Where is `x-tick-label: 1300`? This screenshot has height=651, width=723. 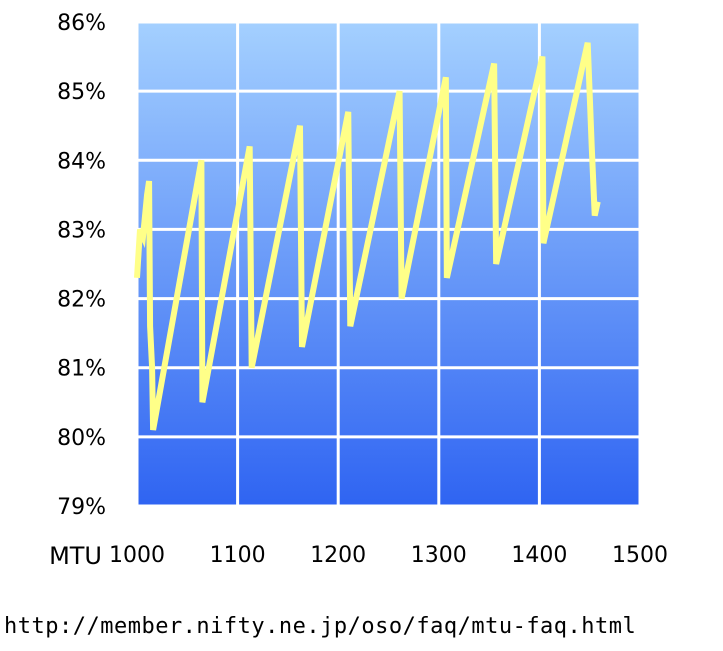 x-tick-label: 1300 is located at coordinates (439, 555).